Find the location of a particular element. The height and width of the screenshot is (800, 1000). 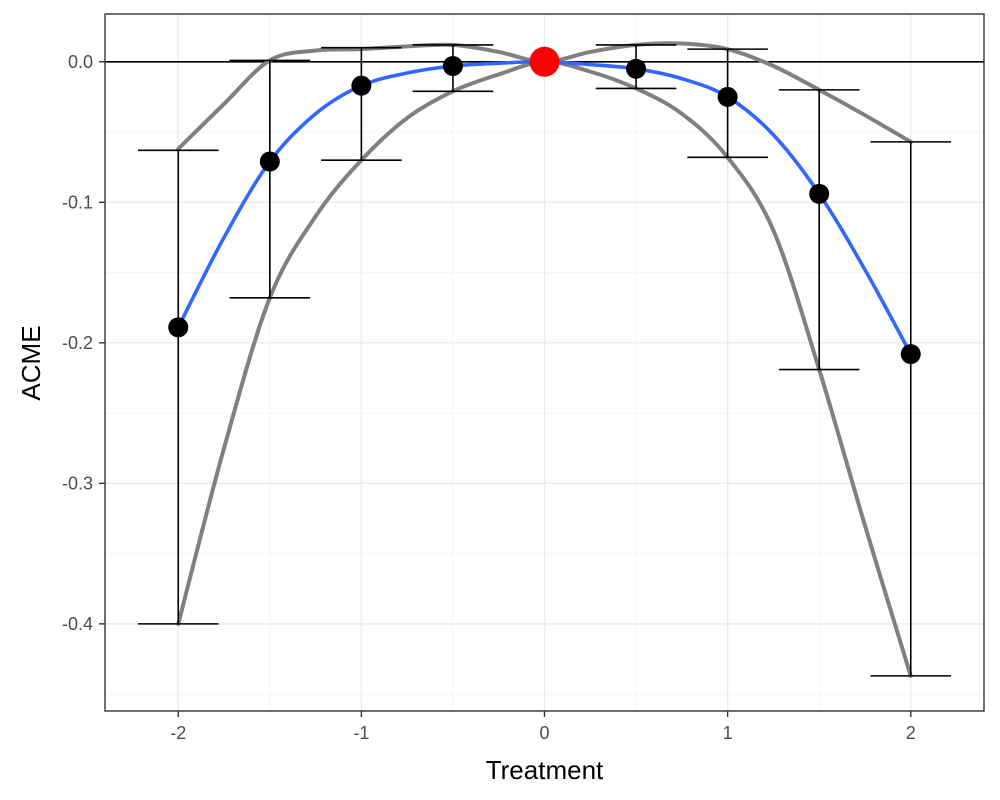

x-tick-label: 1 is located at coordinates (728, 733).